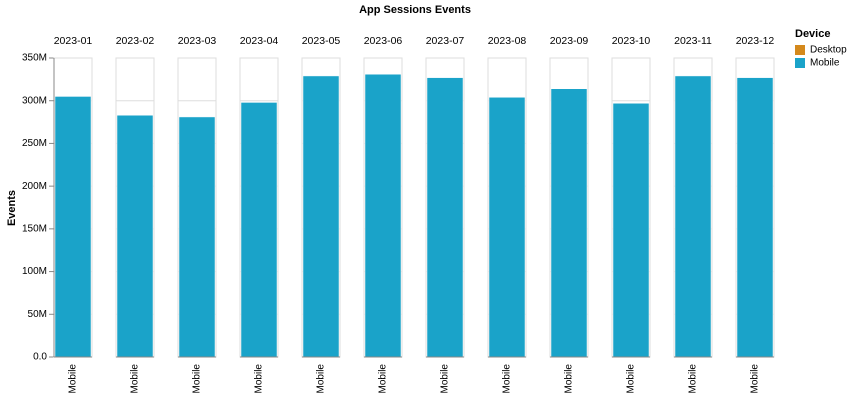  I want to click on facet-label: 2023-11, so click(693, 41).